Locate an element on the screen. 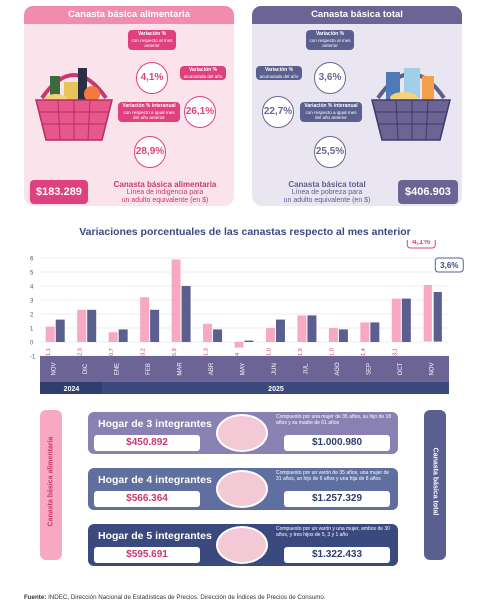  side-label-total-text: Canasta básica total is located at coordinates (435, 481).